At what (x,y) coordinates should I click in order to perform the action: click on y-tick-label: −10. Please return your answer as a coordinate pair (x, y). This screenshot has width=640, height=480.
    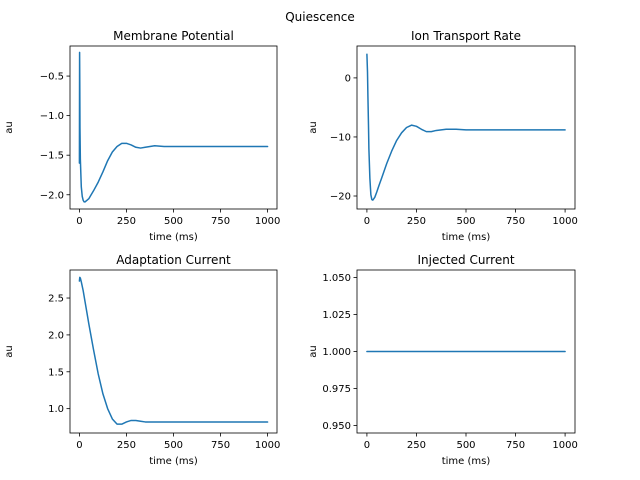
    Looking at the image, I should click on (340, 137).